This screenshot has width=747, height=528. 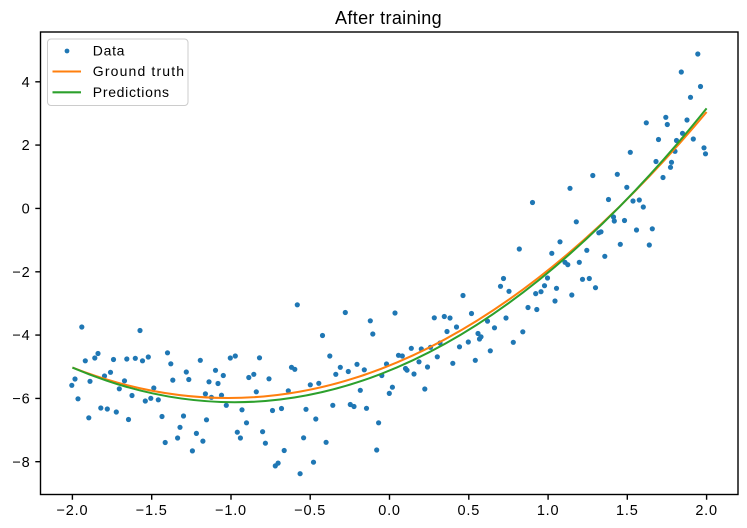 What do you see at coordinates (21, 273) in the screenshot?
I see `svg-text: −2` at bounding box center [21, 273].